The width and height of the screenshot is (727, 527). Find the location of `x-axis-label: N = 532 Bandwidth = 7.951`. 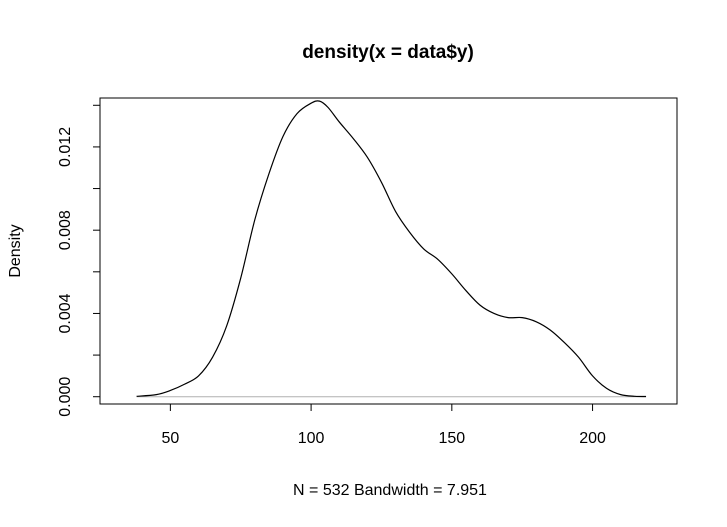

x-axis-label: N = 532 Bandwidth = 7.951 is located at coordinates (390, 490).